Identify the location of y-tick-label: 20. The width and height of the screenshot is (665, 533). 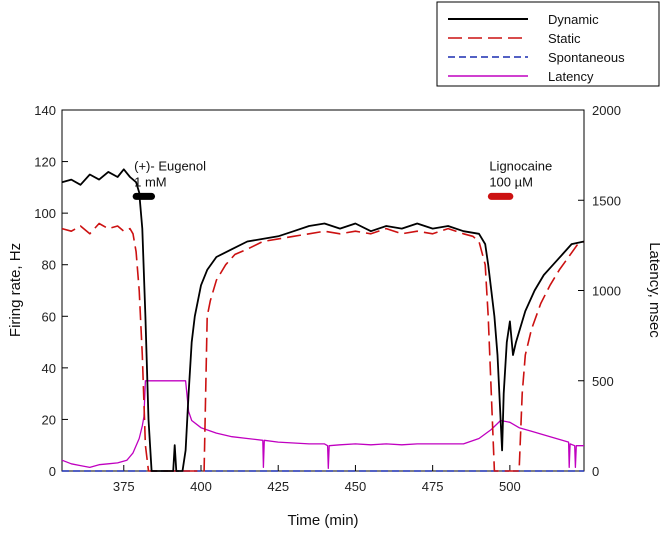
(49, 419).